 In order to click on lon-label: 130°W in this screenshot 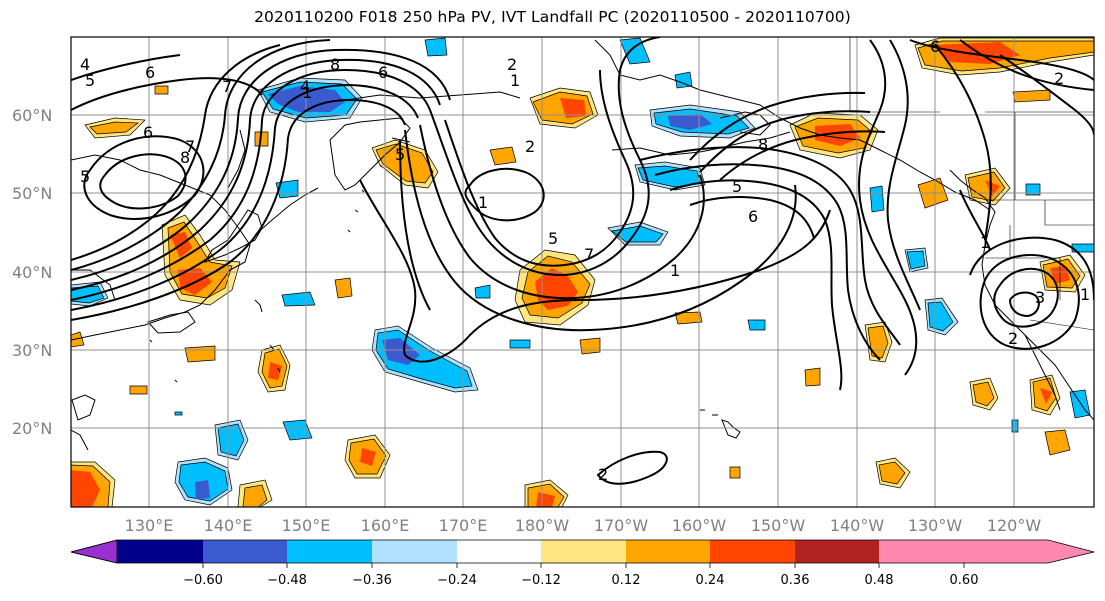, I will do `click(935, 525)`.